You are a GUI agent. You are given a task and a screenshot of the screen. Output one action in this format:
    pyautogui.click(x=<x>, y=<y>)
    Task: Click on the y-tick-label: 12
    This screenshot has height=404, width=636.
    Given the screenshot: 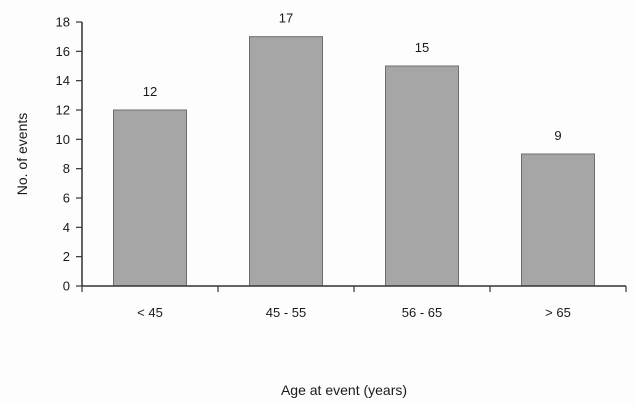 What is the action you would take?
    pyautogui.click(x=63, y=110)
    